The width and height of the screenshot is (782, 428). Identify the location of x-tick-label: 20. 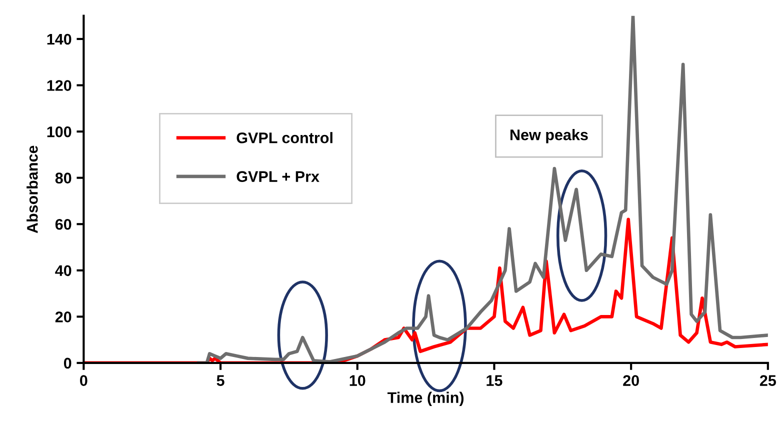
(631, 380).